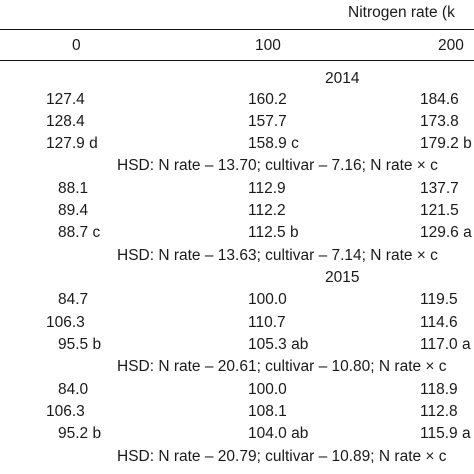  What do you see at coordinates (342, 277) in the screenshot?
I see `year-label-2015: 2015` at bounding box center [342, 277].